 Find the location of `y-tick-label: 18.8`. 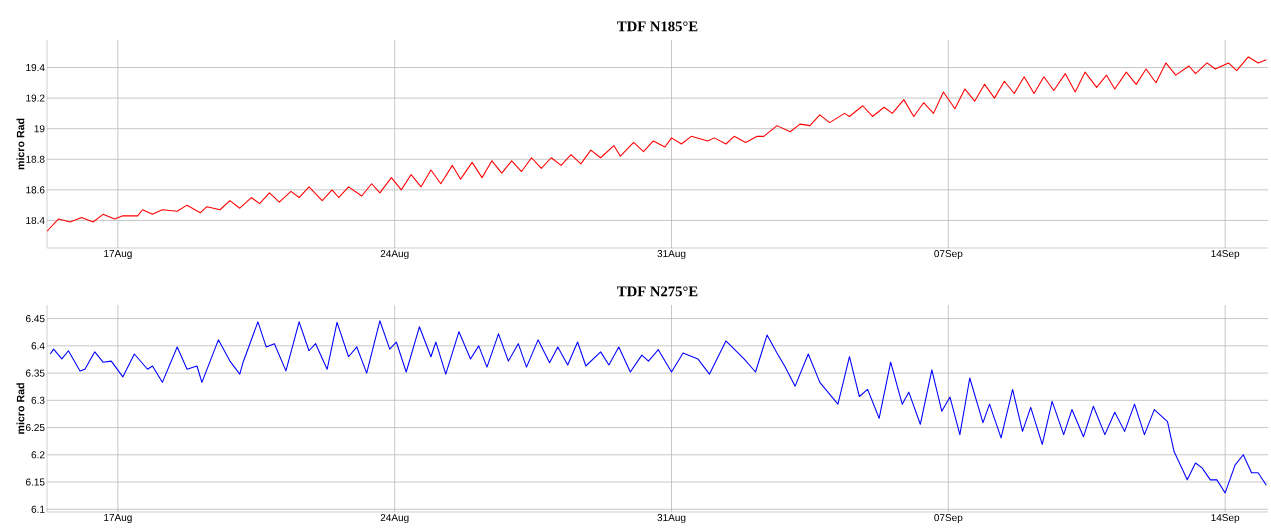

y-tick-label: 18.8 is located at coordinates (35, 159).